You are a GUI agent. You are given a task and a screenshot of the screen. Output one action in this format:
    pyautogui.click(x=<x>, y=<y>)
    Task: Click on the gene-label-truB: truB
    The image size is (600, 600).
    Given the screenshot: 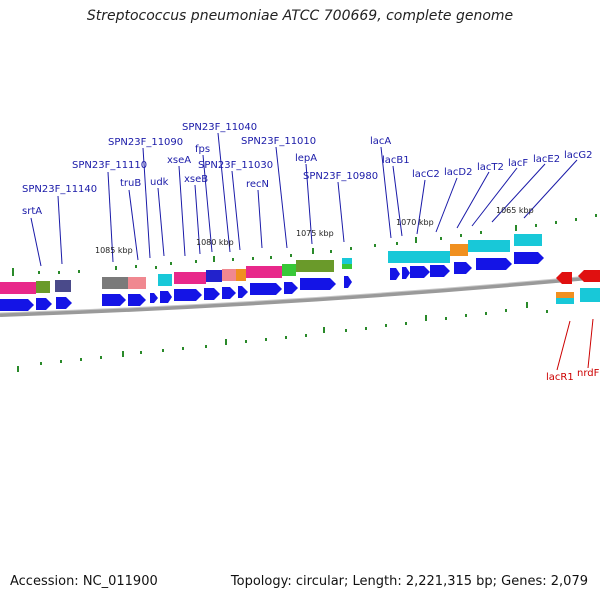 What is the action you would take?
    pyautogui.click(x=130, y=183)
    